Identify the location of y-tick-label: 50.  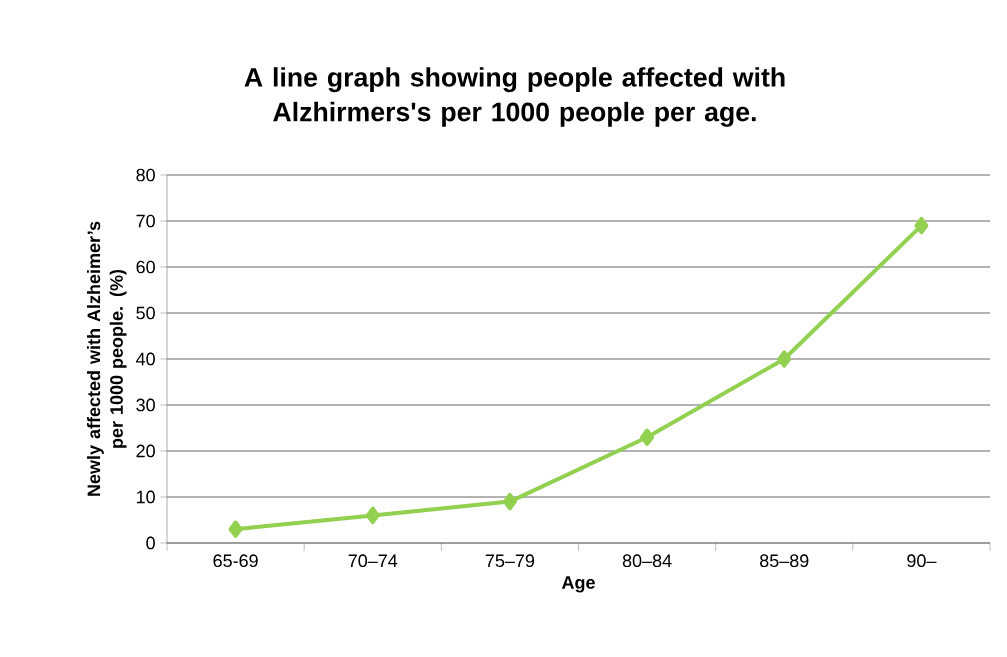
(145, 313).